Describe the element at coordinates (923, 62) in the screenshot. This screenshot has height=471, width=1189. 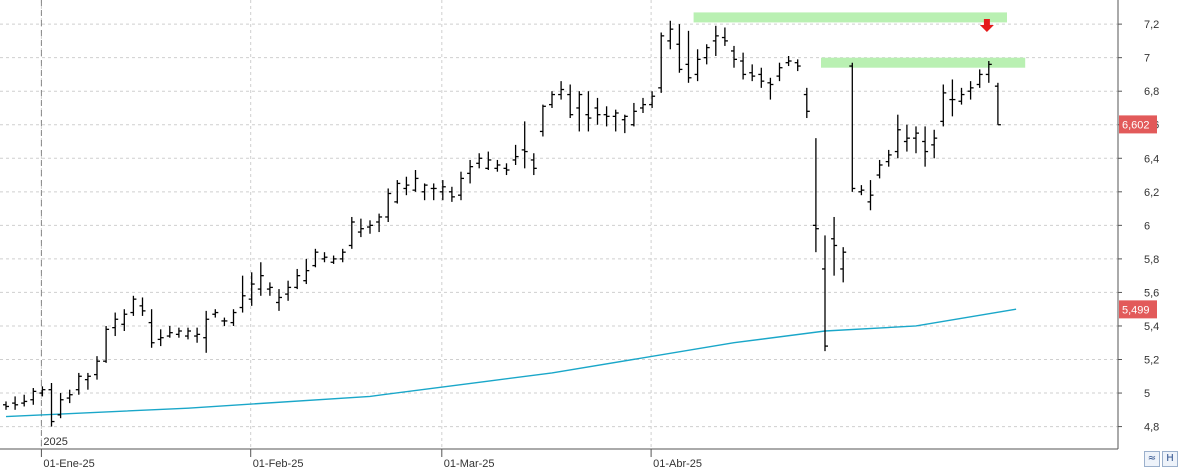
I see `resistance-zone` at that location.